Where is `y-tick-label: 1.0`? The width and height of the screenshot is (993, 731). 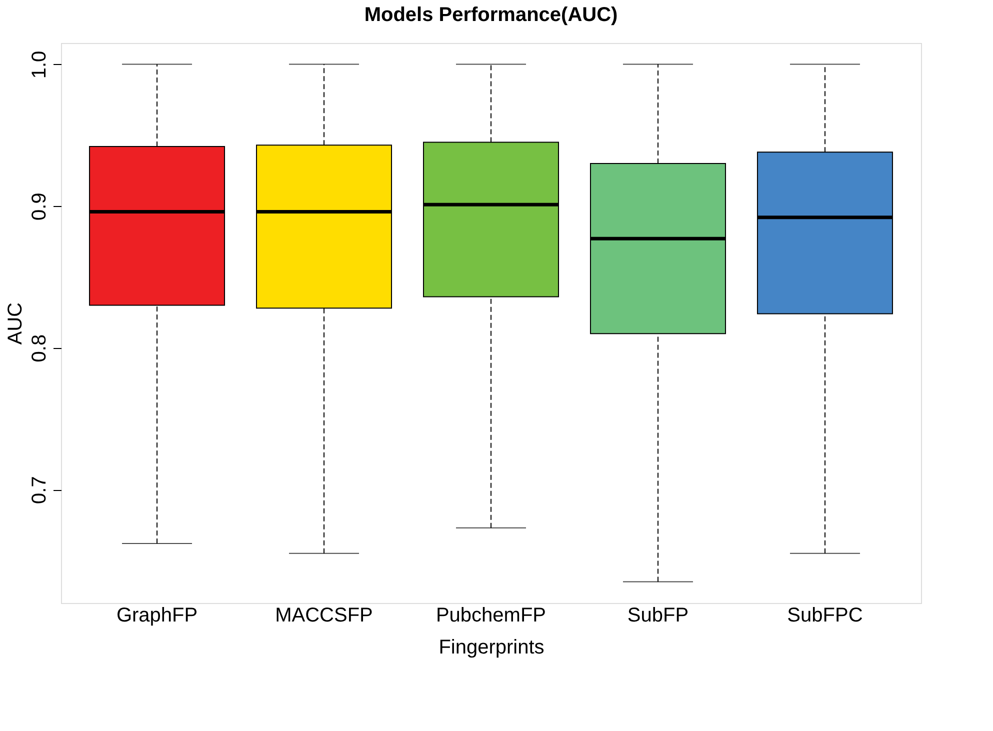 y-tick-label: 1.0 is located at coordinates (39, 64).